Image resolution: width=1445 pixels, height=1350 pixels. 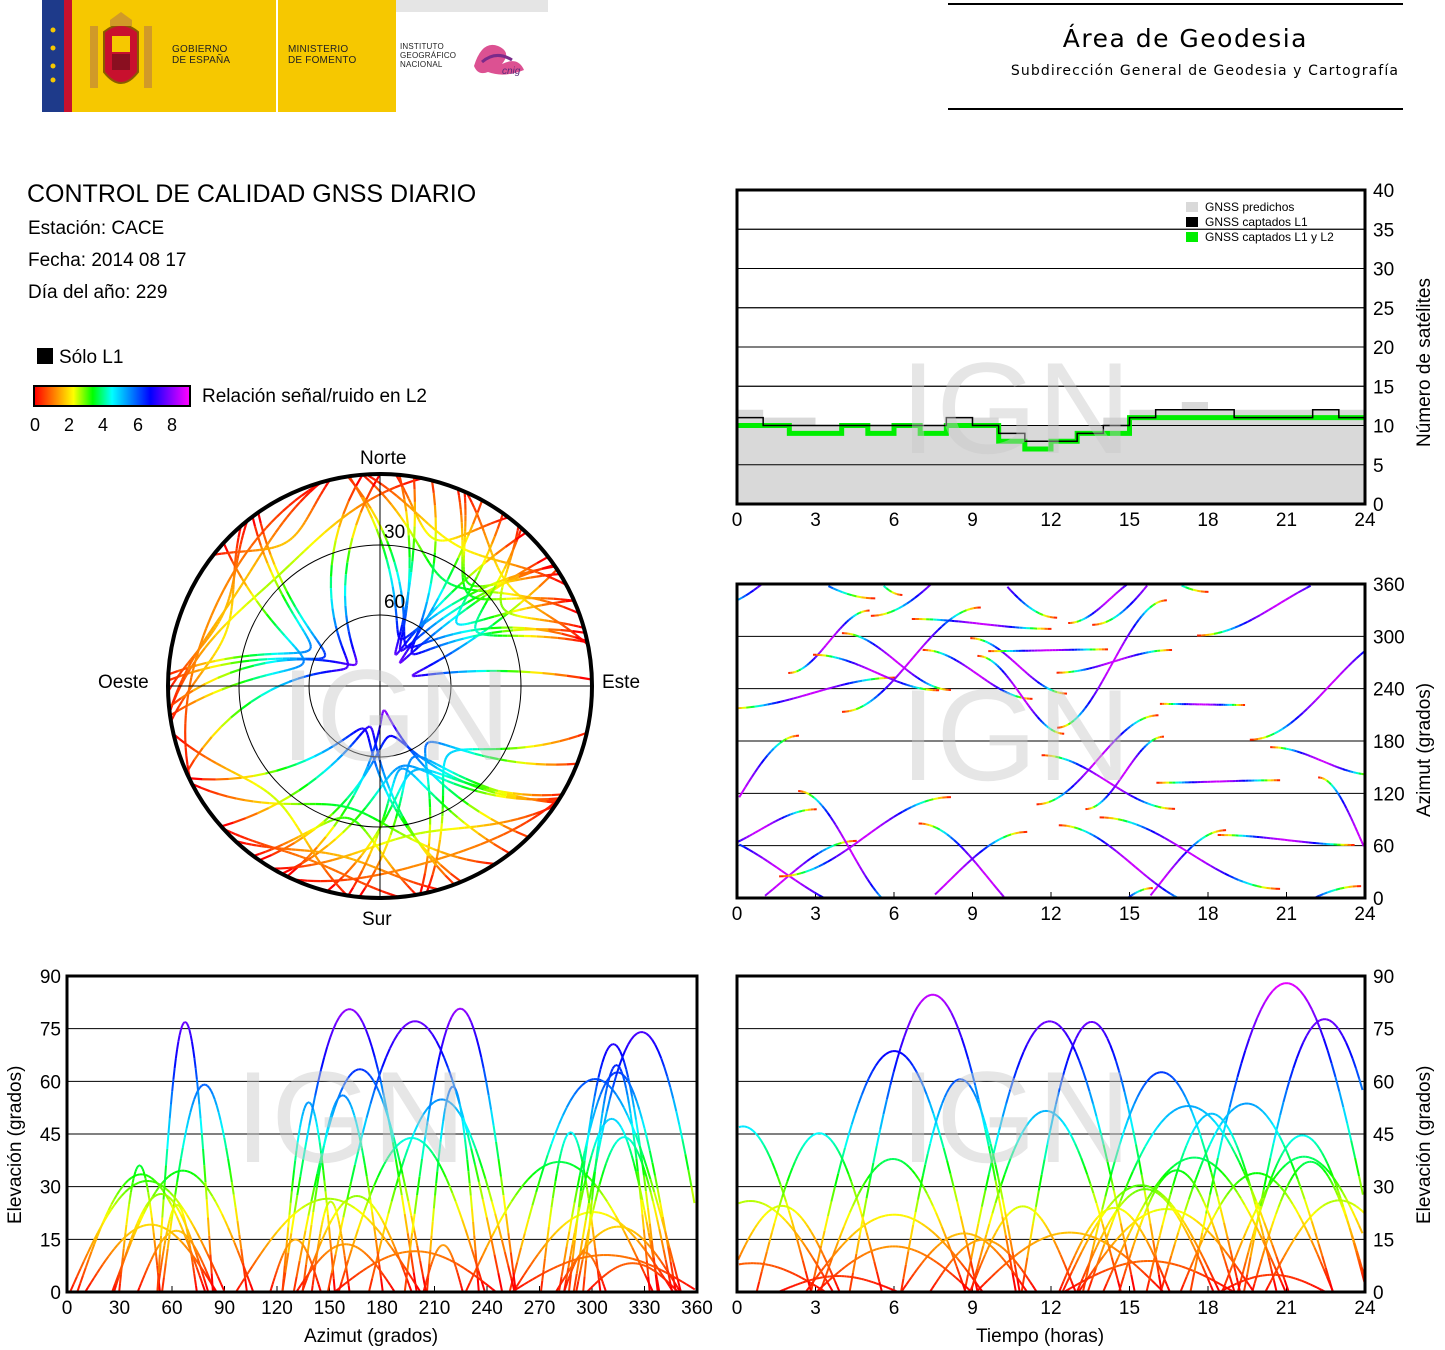 I want to click on north-label: Norte, so click(x=383, y=458).